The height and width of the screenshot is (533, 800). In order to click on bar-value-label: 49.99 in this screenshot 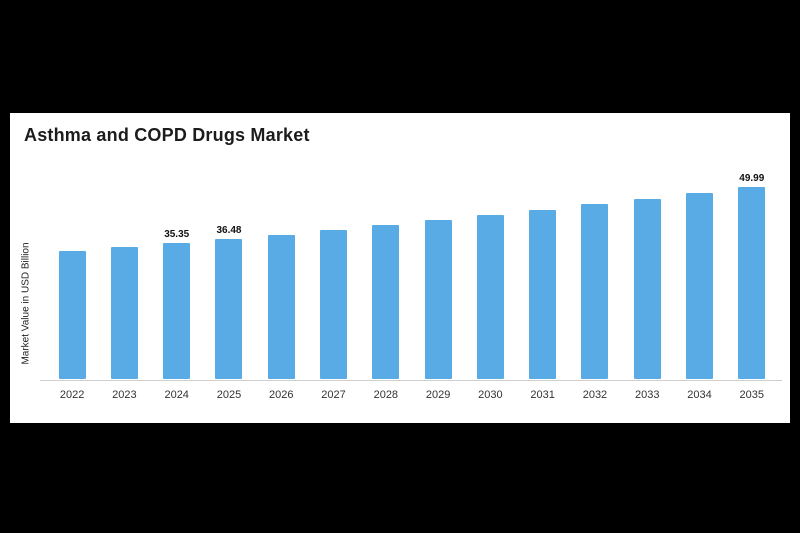, I will do `click(752, 178)`.